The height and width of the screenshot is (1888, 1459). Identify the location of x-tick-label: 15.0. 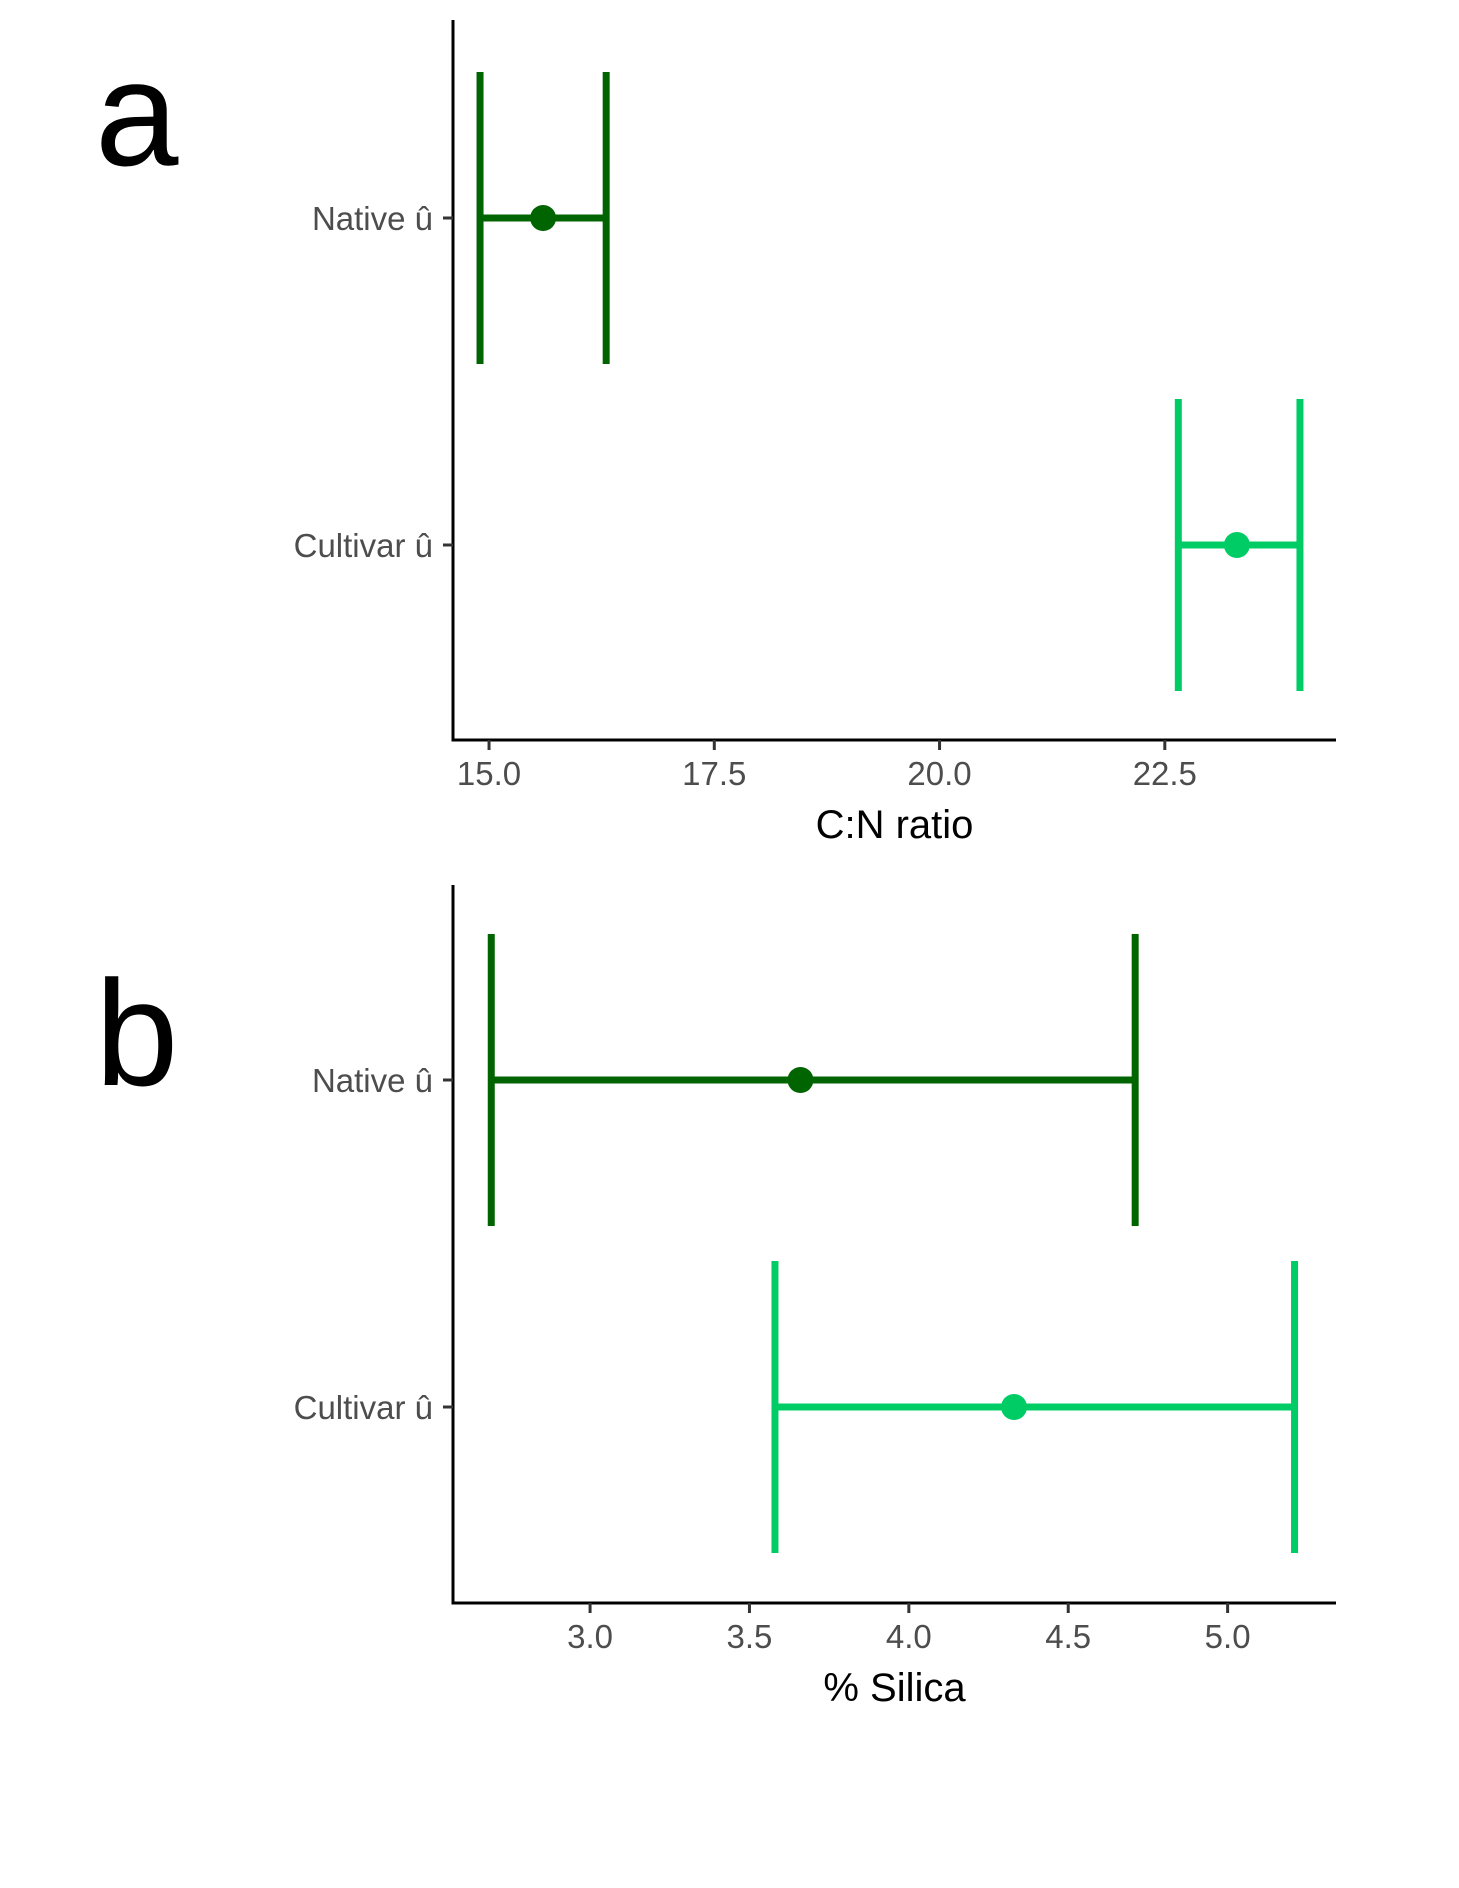
(489, 773).